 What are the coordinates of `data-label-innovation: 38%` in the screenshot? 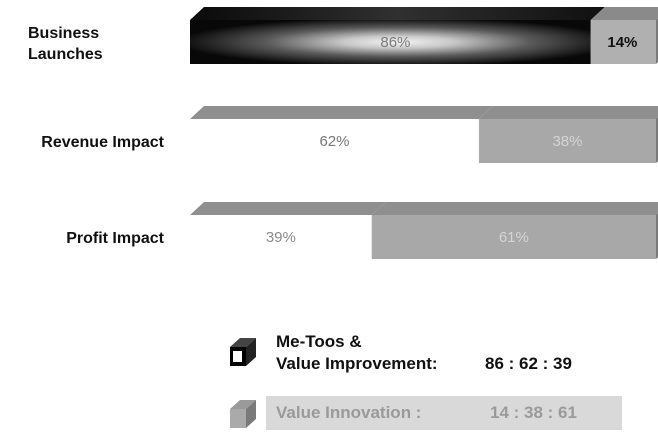 It's located at (567, 141).